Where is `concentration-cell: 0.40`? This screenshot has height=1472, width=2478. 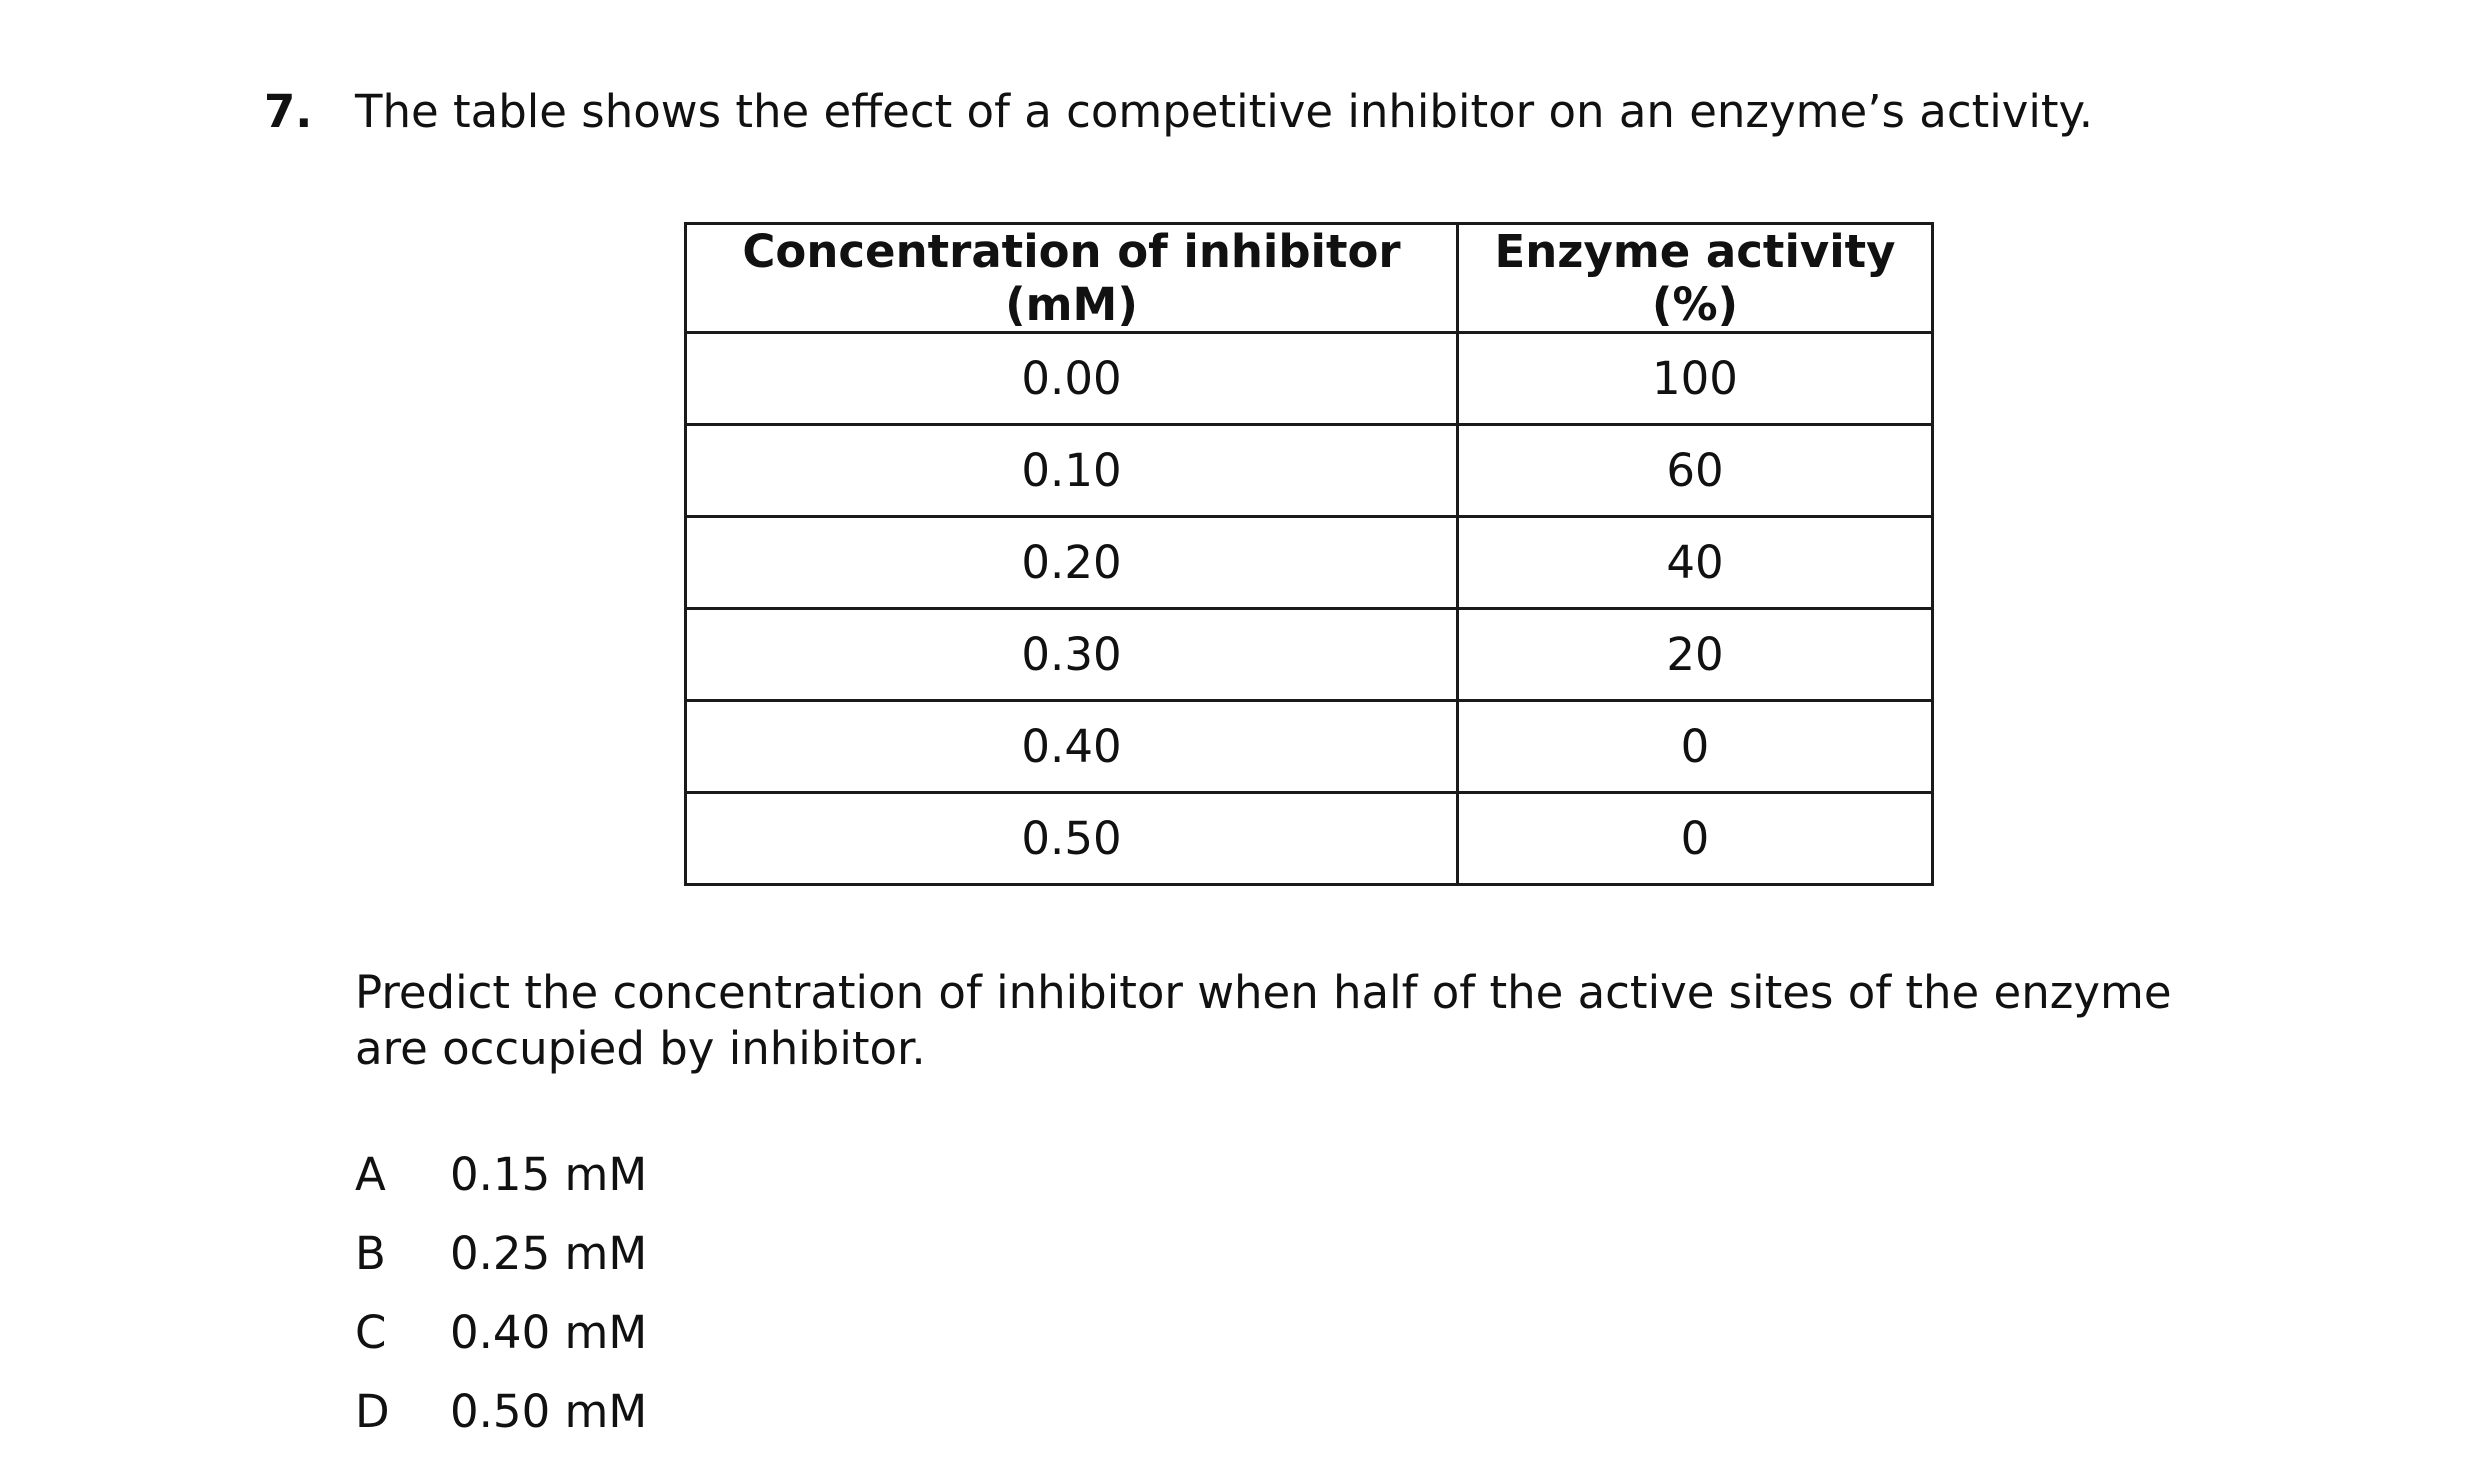 concentration-cell: 0.40 is located at coordinates (1071, 746).